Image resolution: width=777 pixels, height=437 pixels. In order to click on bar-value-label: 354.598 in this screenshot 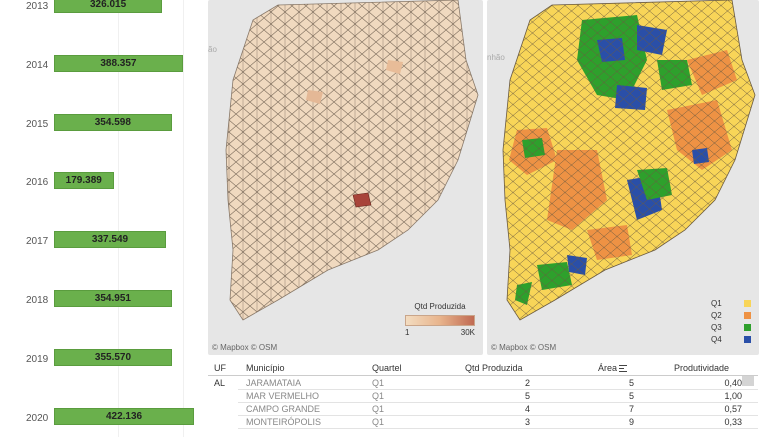, I will do `click(112, 122)`.